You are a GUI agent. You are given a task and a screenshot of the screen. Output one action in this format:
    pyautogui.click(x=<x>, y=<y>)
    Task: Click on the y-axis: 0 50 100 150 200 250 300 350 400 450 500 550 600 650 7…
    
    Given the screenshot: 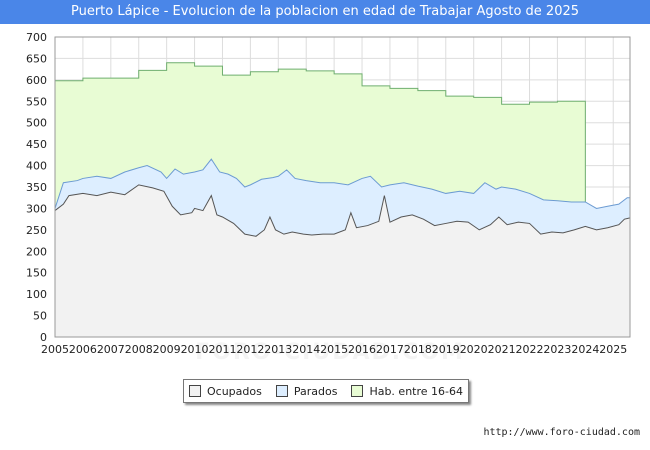 What is the action you would take?
    pyautogui.click(x=36, y=187)
    